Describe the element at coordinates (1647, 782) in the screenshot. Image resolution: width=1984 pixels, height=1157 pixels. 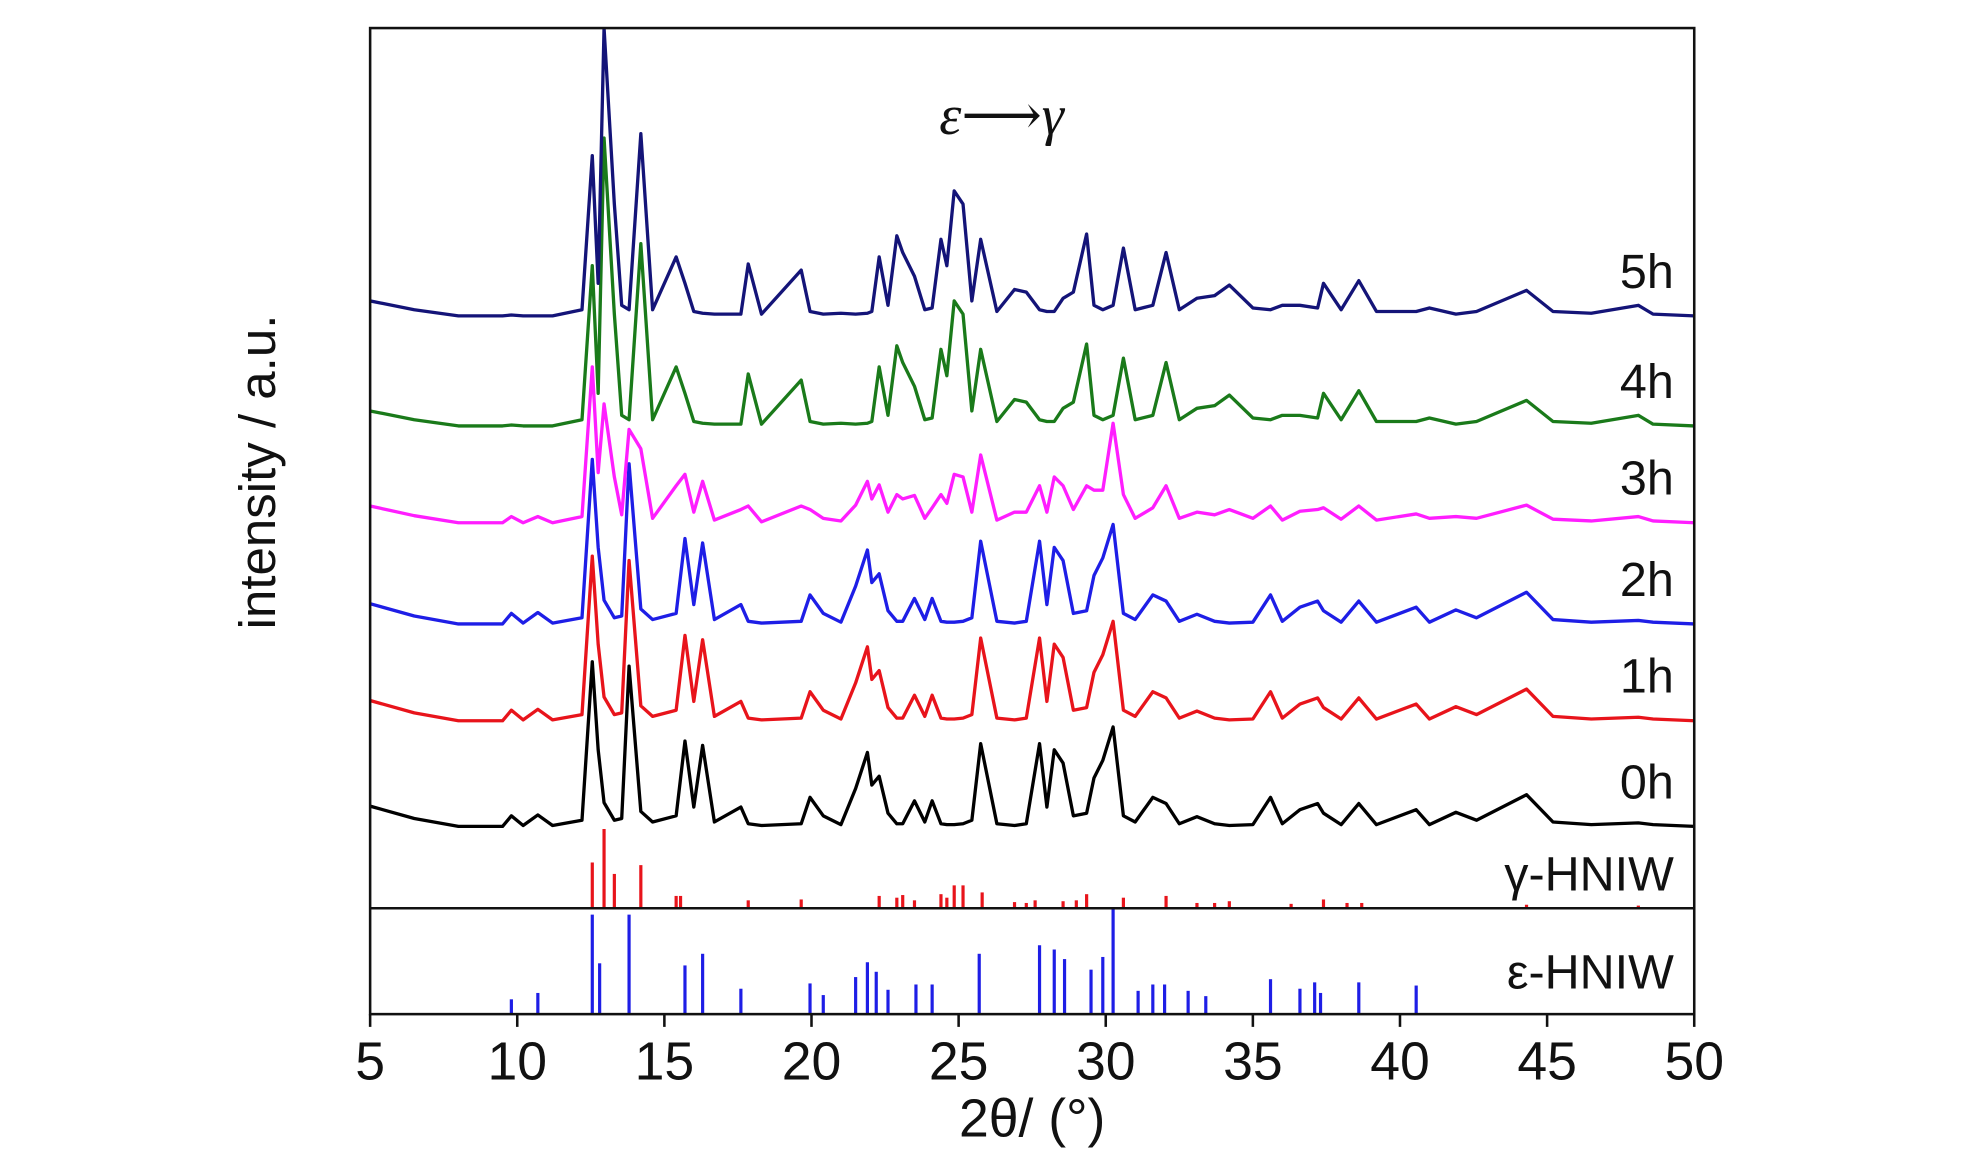
I see `series-label: 0h` at that location.